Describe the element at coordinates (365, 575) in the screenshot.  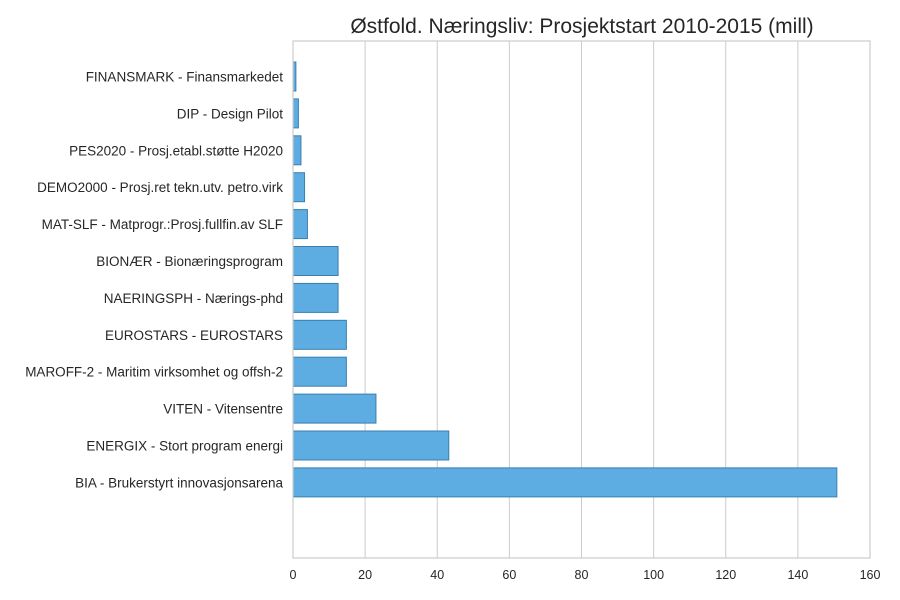
I see `x-tick-label: 20` at that location.